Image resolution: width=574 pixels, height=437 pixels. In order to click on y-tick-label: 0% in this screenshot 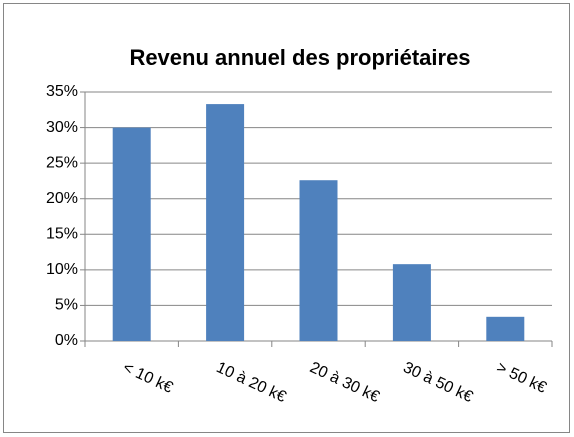, I will do `click(66, 340)`.